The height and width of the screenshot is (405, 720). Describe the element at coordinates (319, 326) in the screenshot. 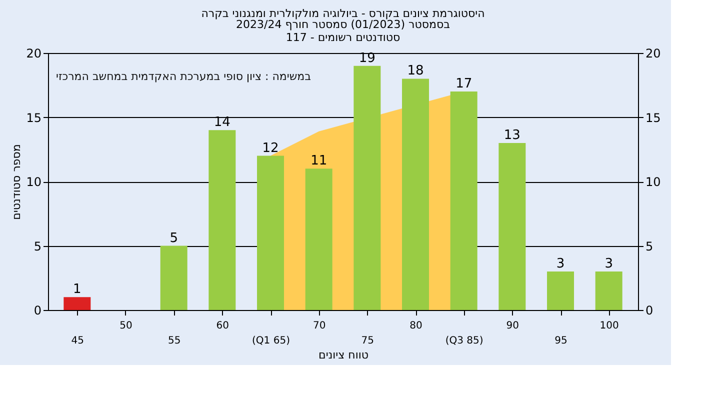

I see `x-tick-label: 70` at that location.